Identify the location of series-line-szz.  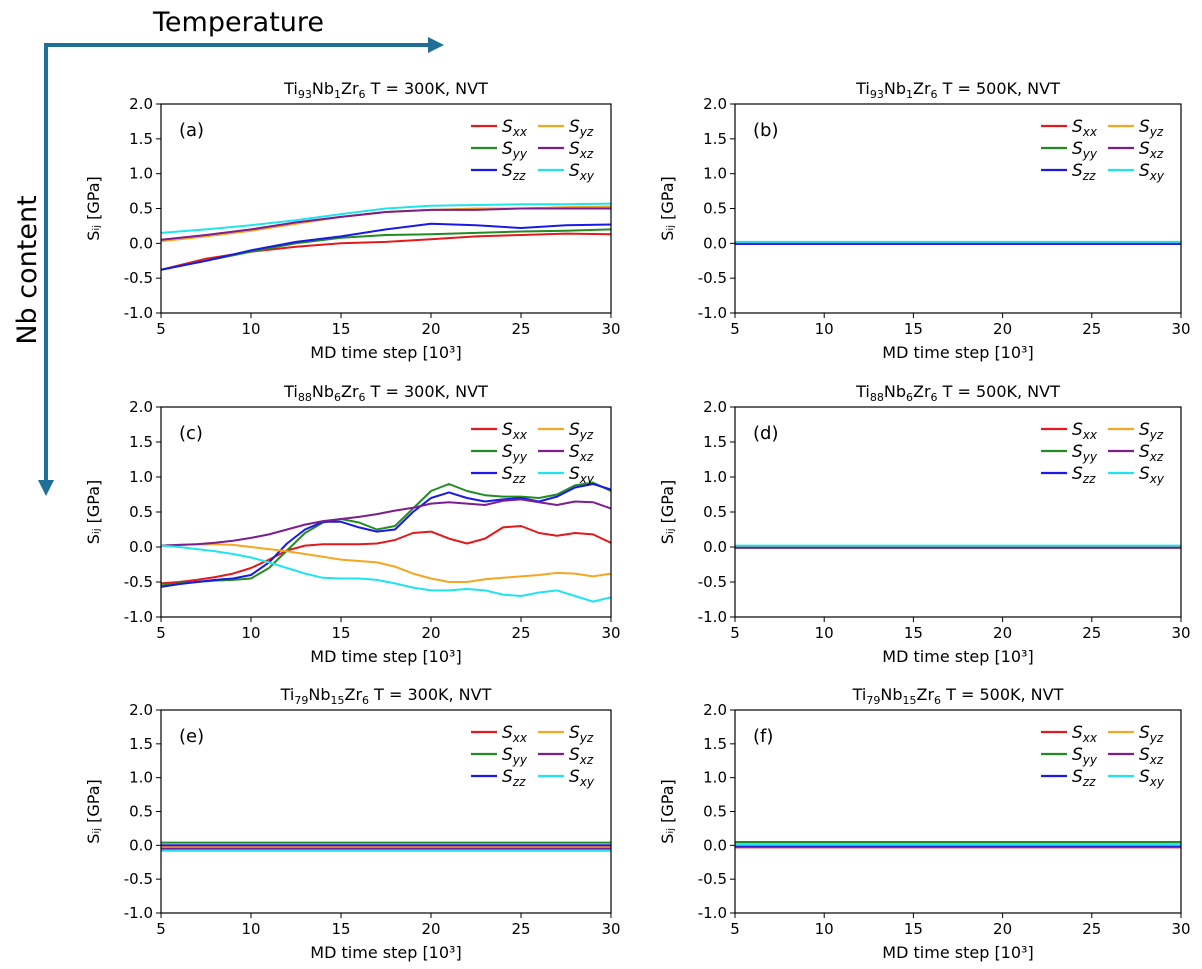
(386, 535).